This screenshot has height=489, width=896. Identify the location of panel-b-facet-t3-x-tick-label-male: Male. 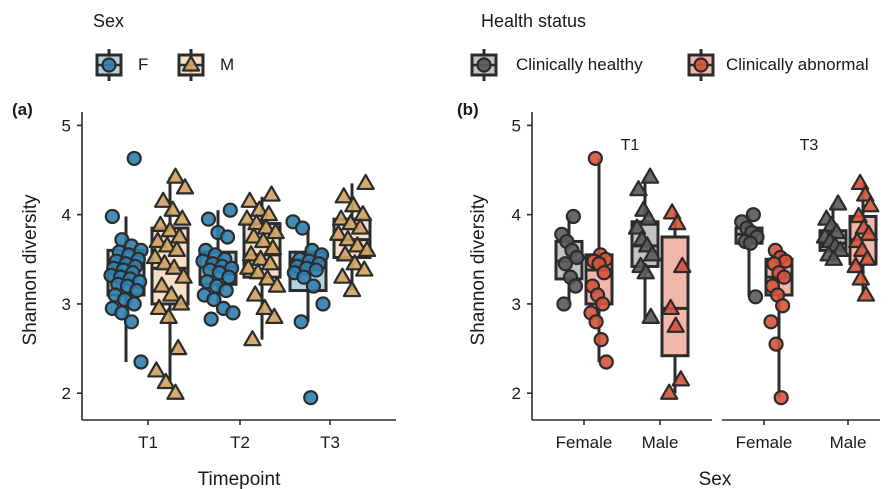
(848, 442).